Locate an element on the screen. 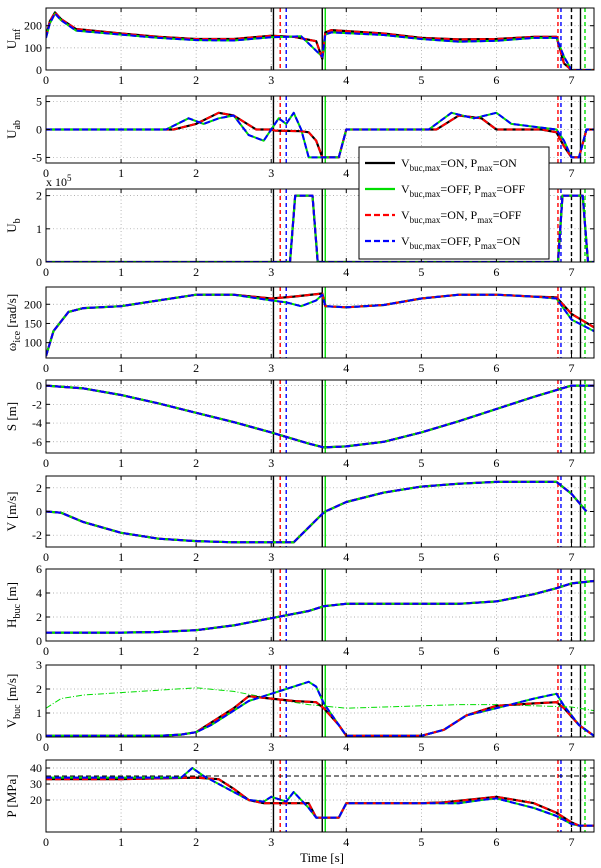 Image resolution: width=601 pixels, height=868 pixels. y-axis-label: V [m/s] is located at coordinates (11, 512).